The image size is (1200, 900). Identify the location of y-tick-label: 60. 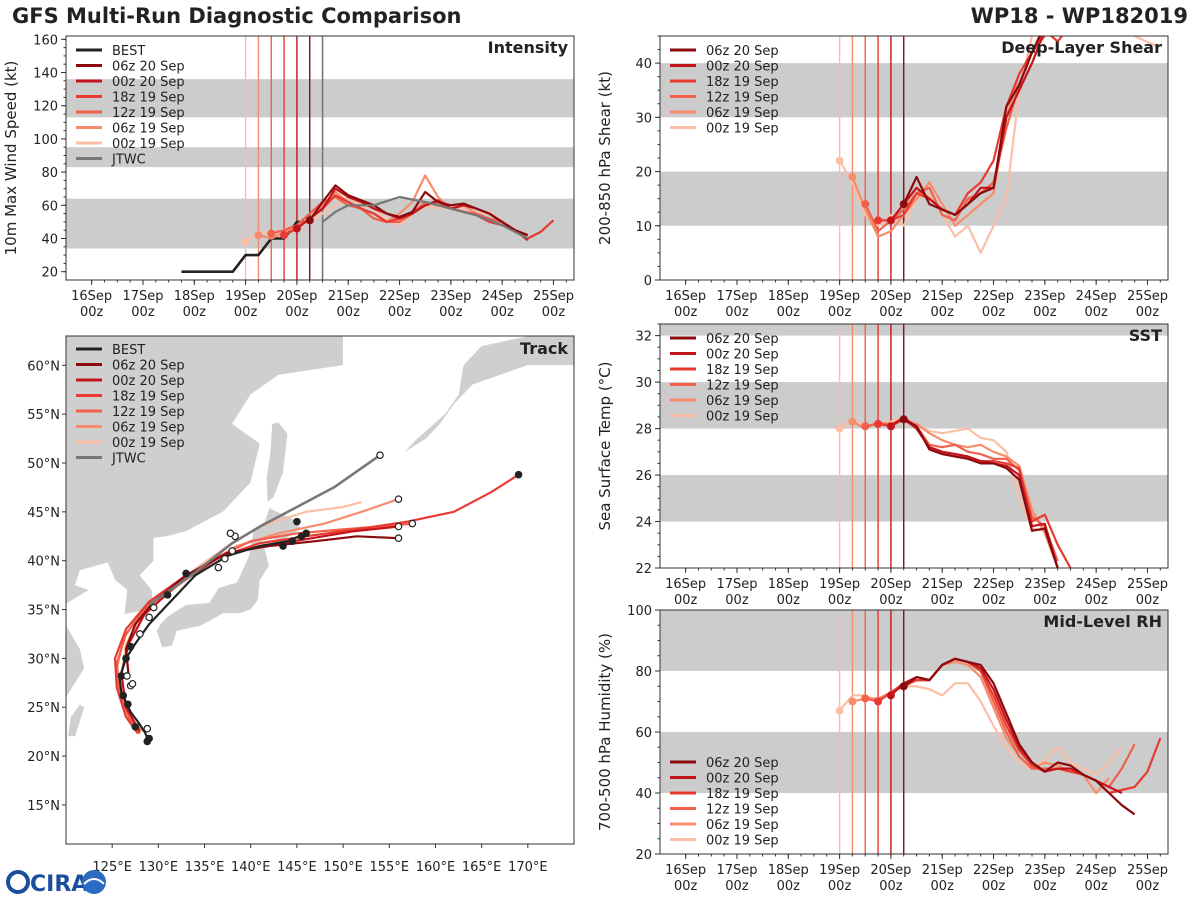
(49, 206).